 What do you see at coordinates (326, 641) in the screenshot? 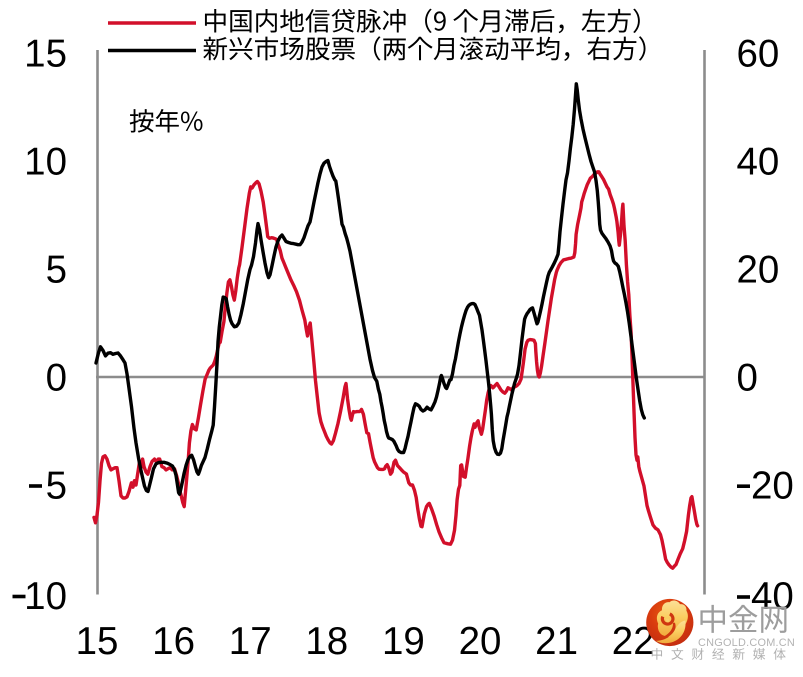
I see `svg-text: 18` at bounding box center [326, 641].